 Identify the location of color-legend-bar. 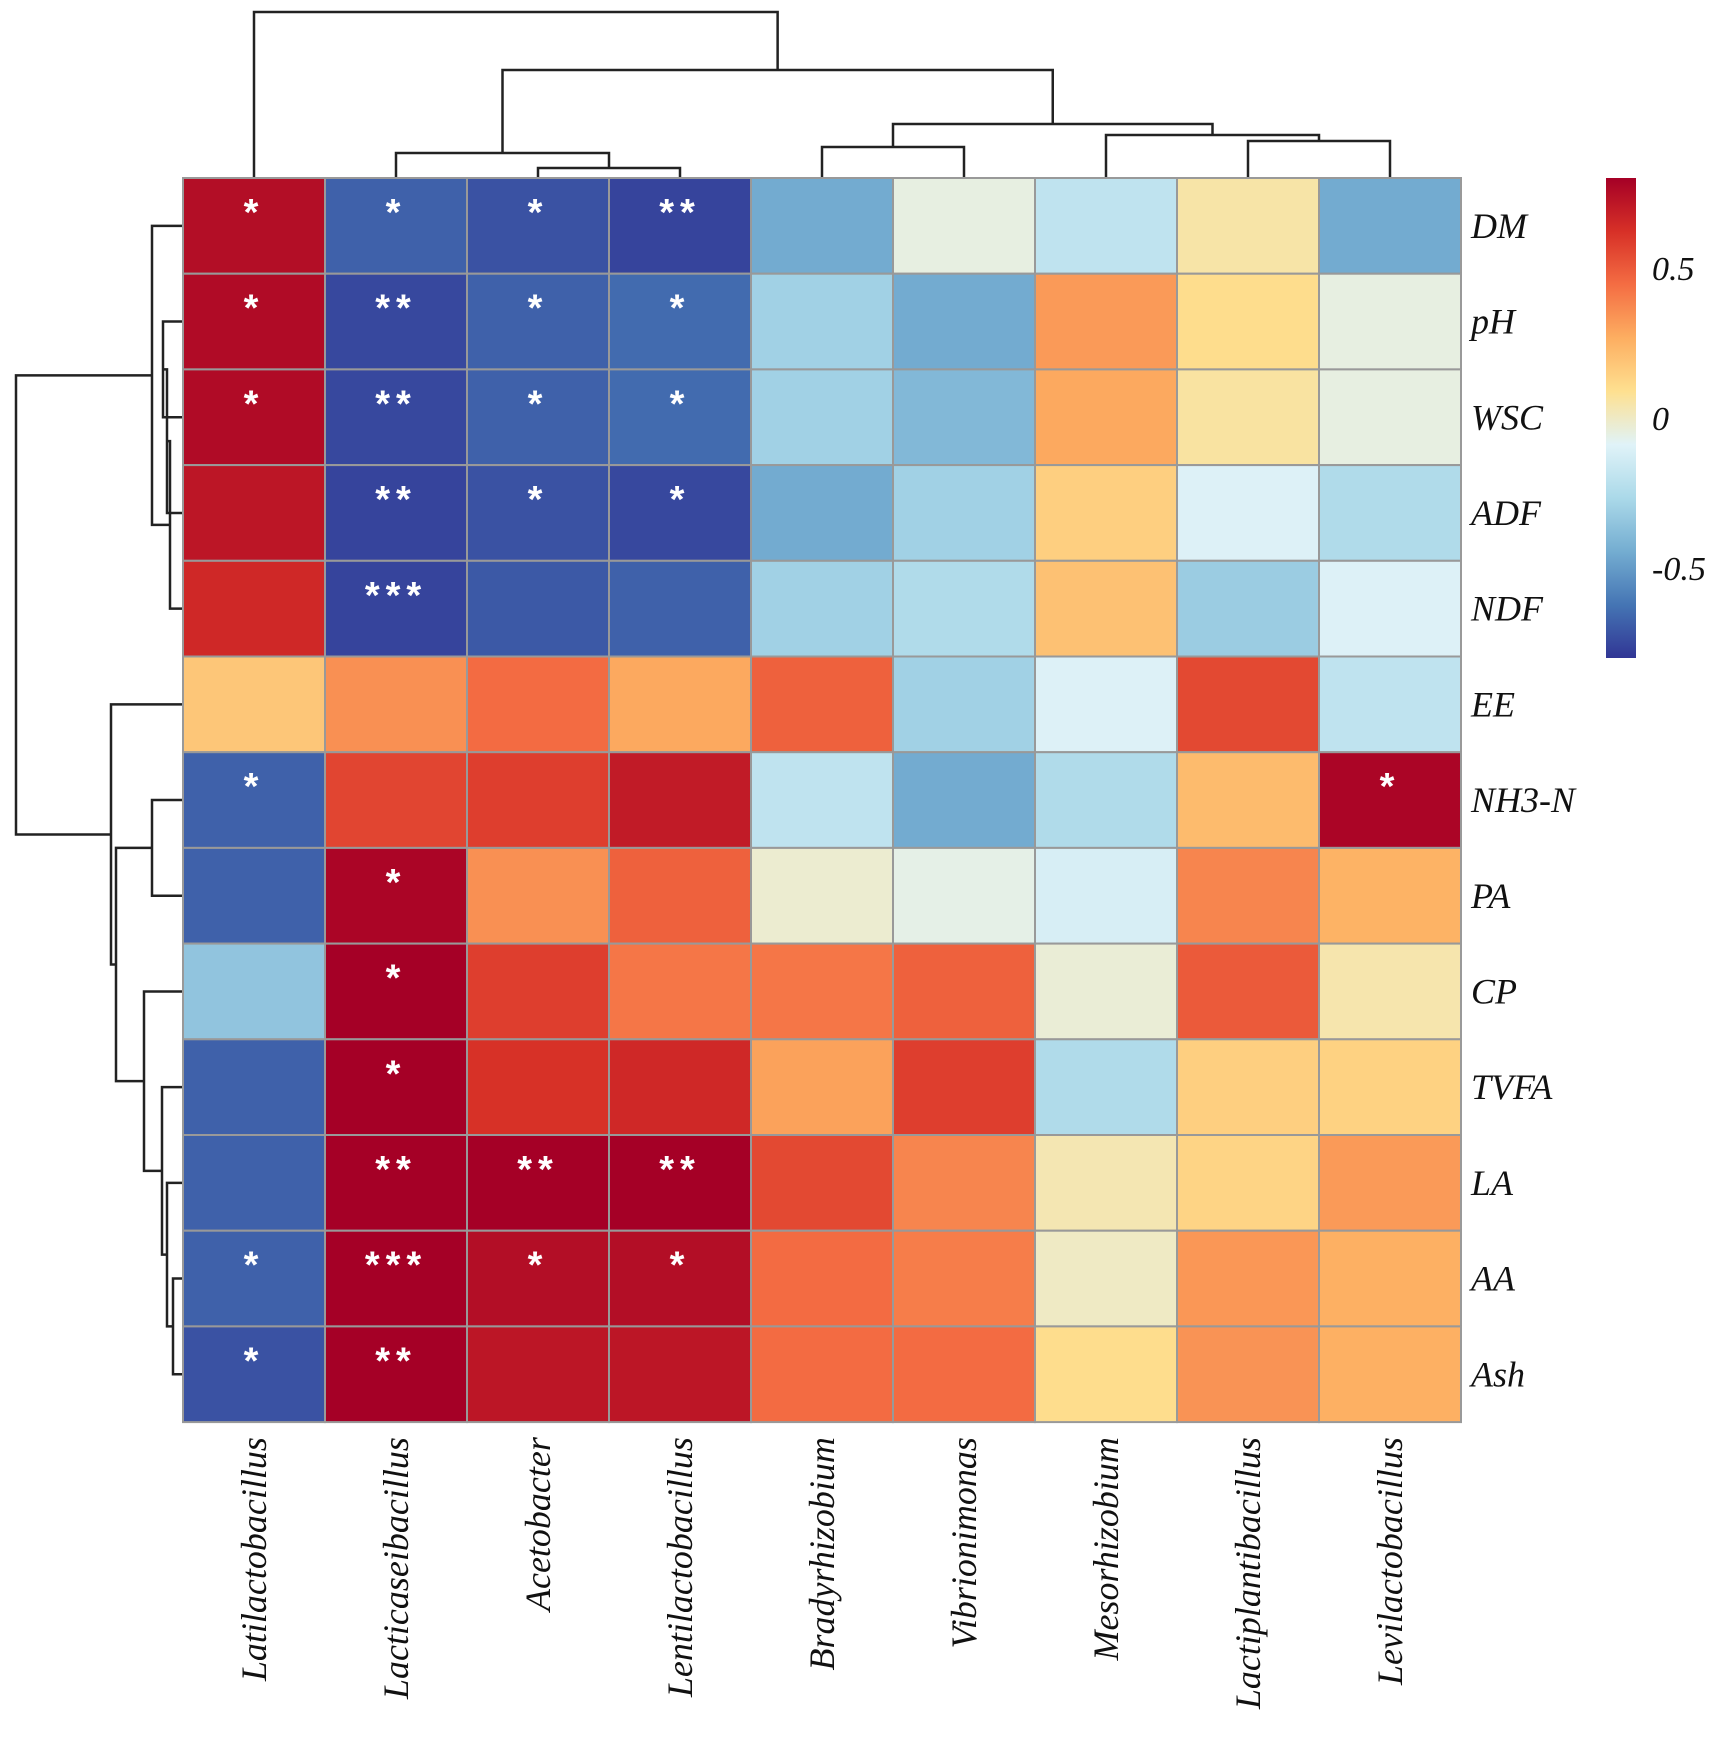
(1621, 418).